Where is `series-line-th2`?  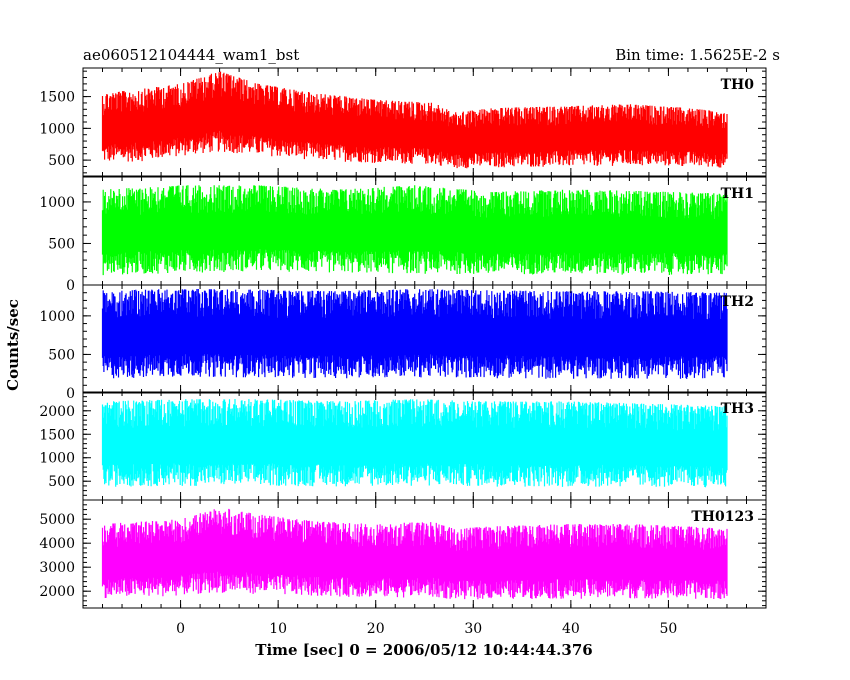 series-line-th2 is located at coordinates (414, 334).